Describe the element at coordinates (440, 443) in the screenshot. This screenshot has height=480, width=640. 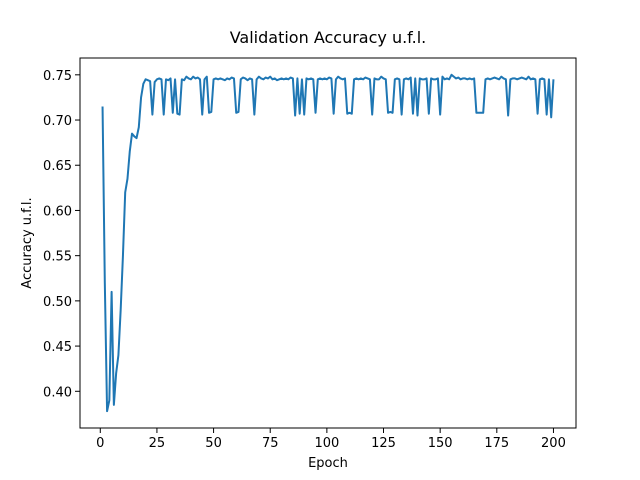
I see `x-tick-label: 150` at that location.